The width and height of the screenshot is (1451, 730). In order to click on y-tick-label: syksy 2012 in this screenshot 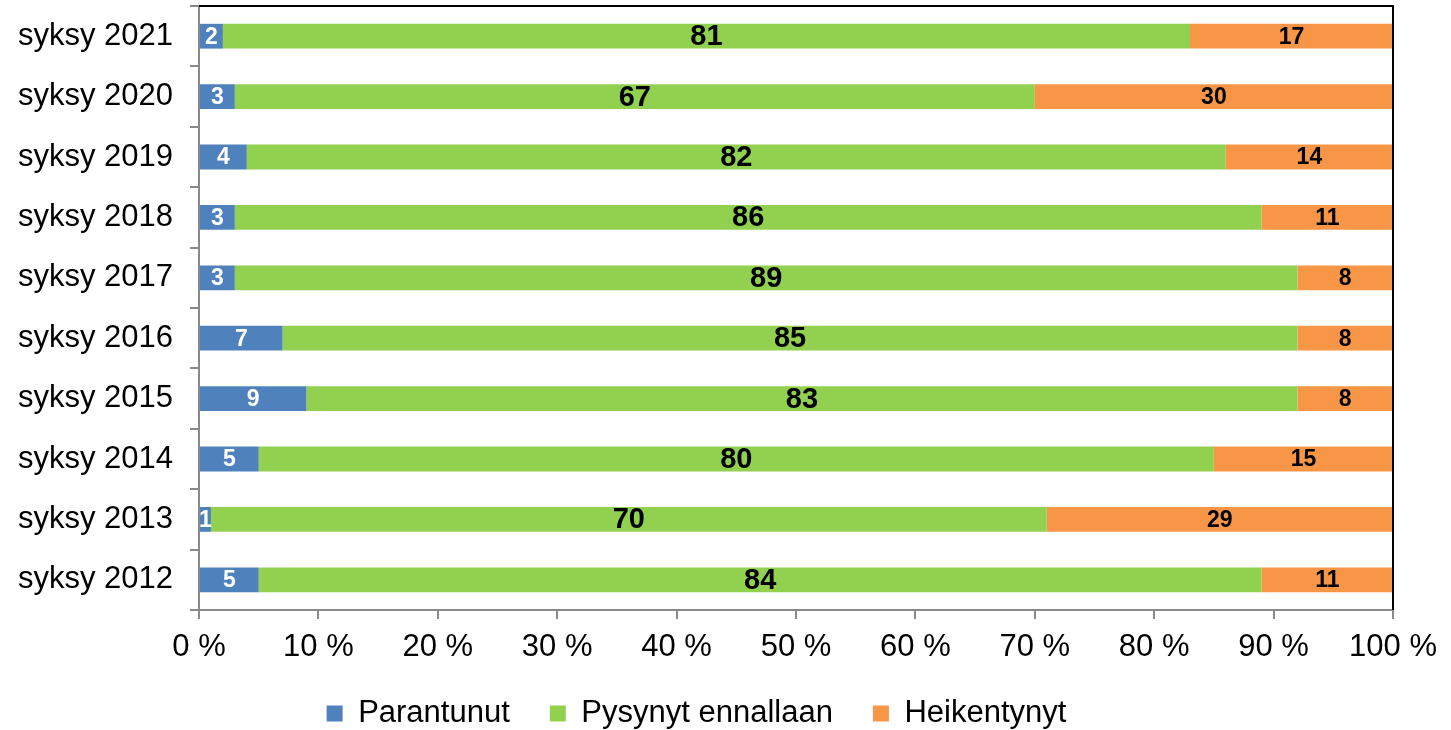, I will do `click(95, 578)`.